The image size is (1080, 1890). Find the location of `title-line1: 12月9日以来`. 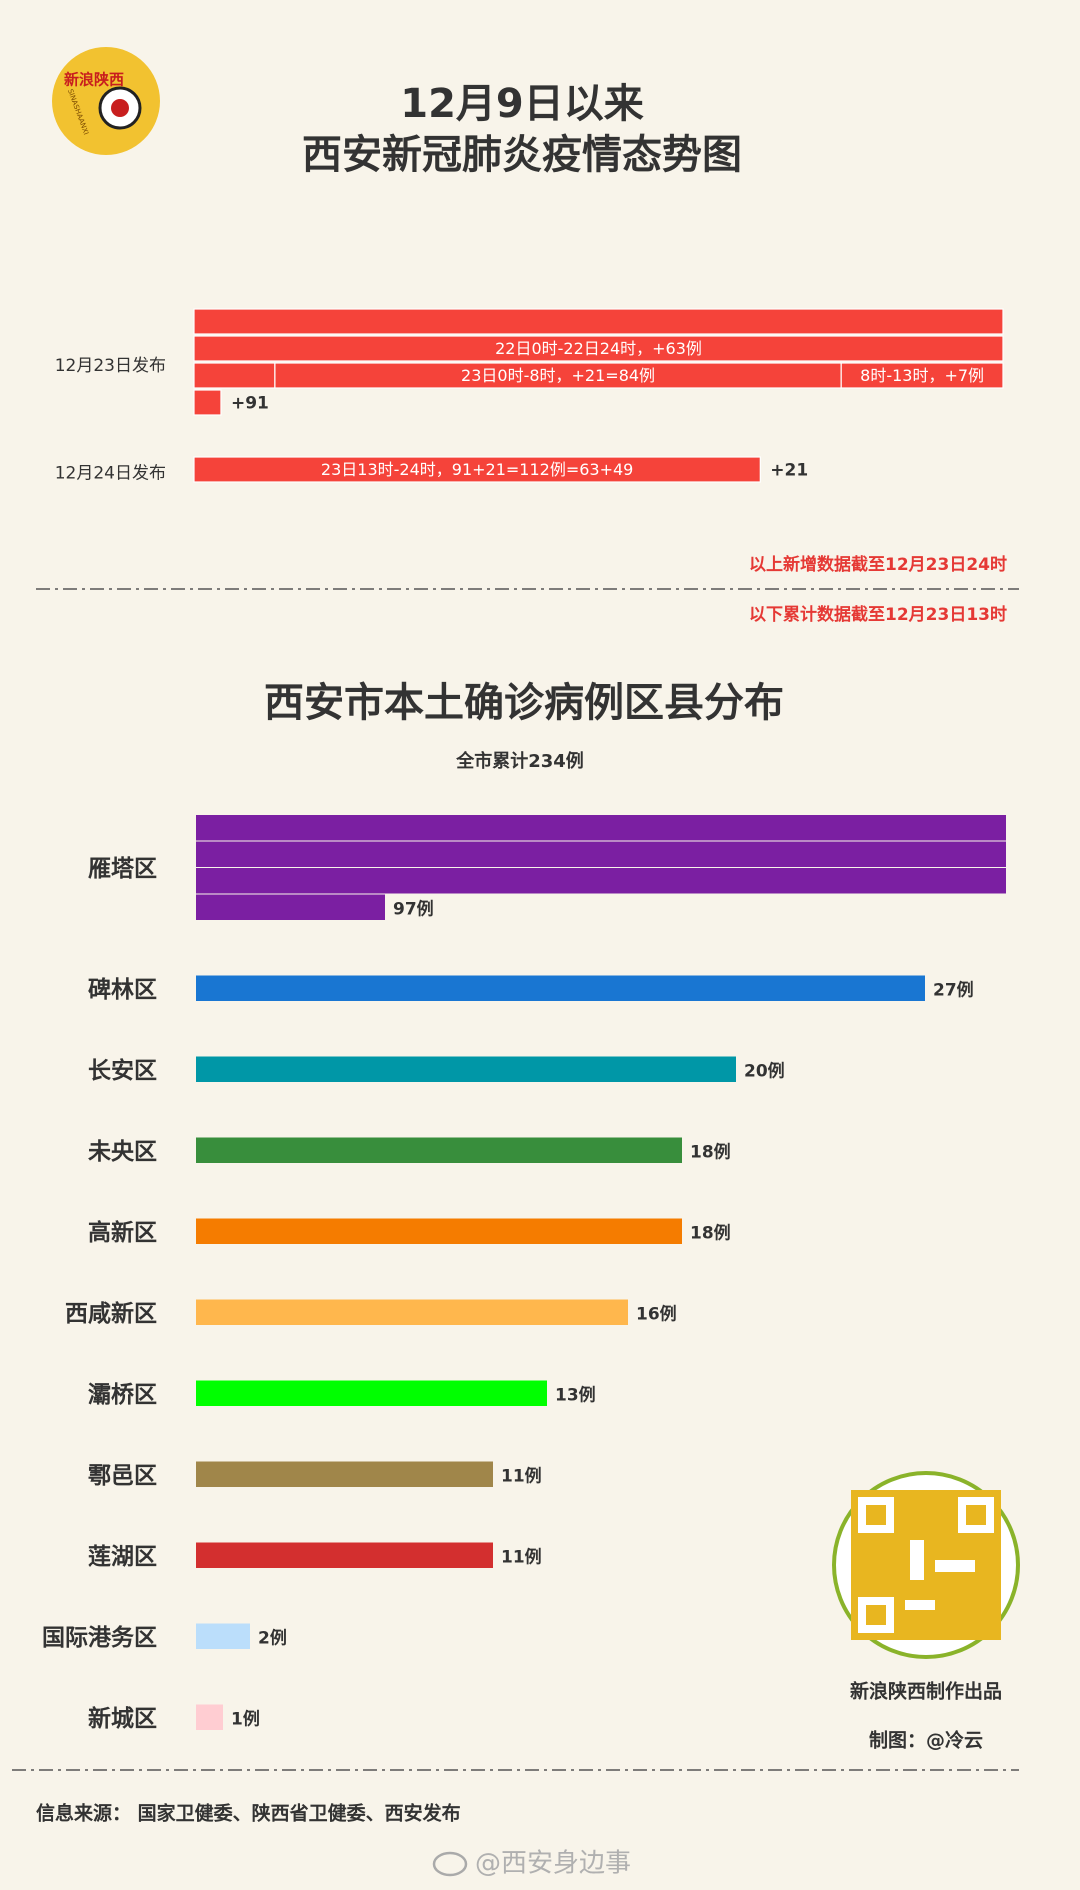

title-line1: 12月9日以来 is located at coordinates (522, 104).